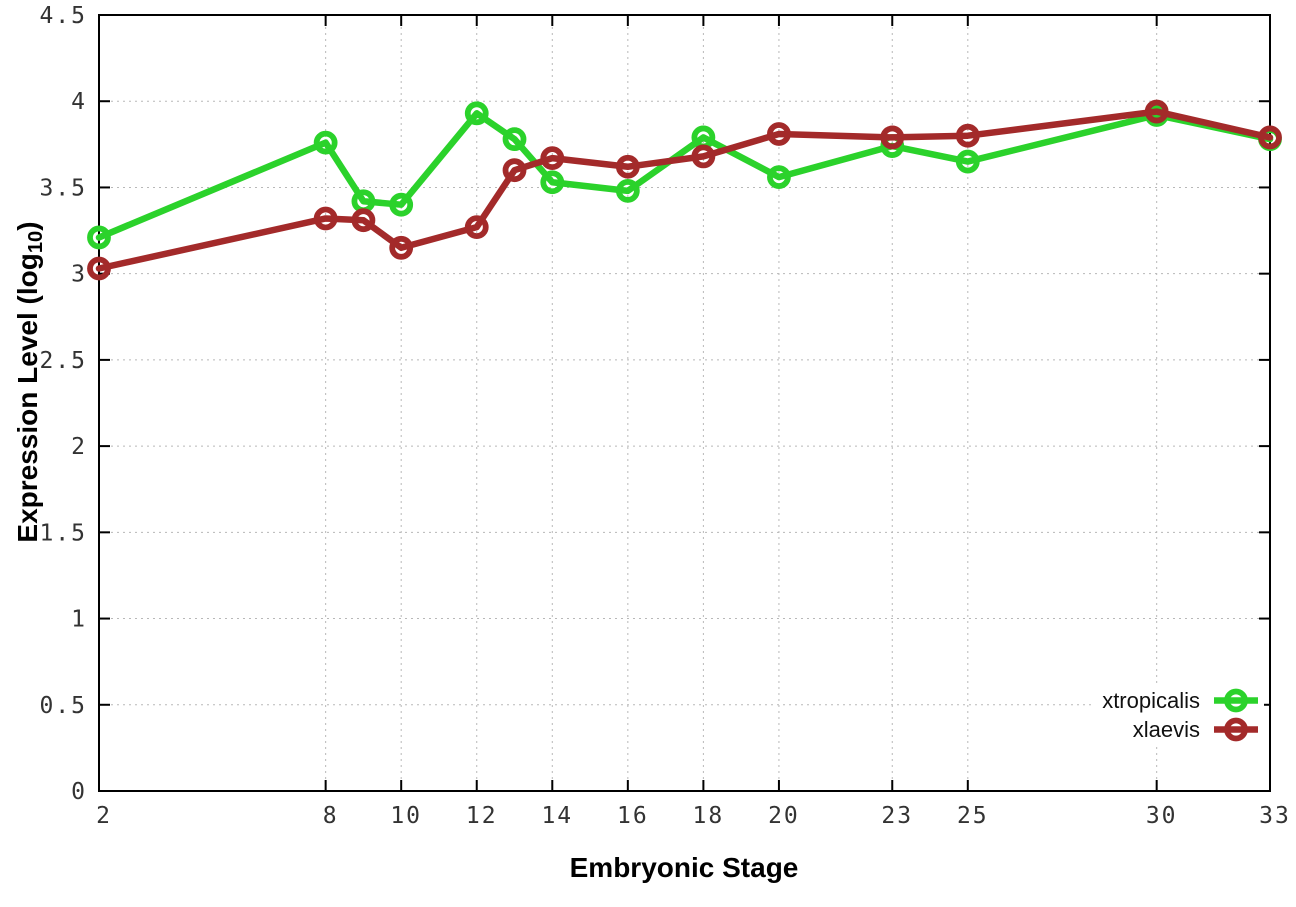 This screenshot has height=907, width=1296. Describe the element at coordinates (406, 816) in the screenshot. I see `x-tick-label: 10` at that location.